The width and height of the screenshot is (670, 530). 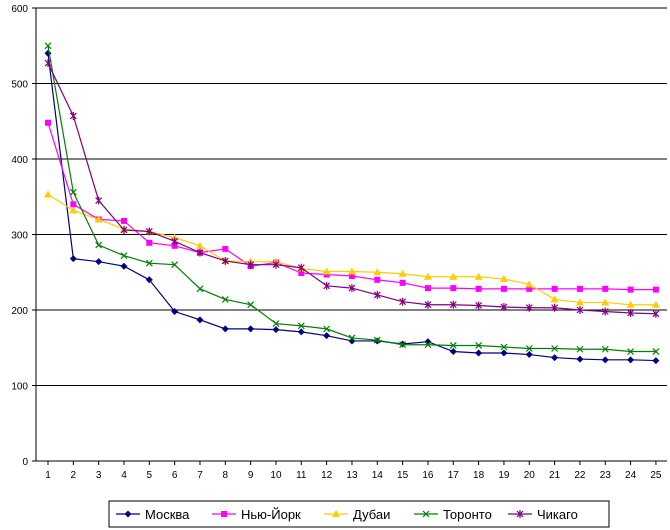 What do you see at coordinates (19, 9) in the screenshot?
I see `y-tick-label: 600` at bounding box center [19, 9].